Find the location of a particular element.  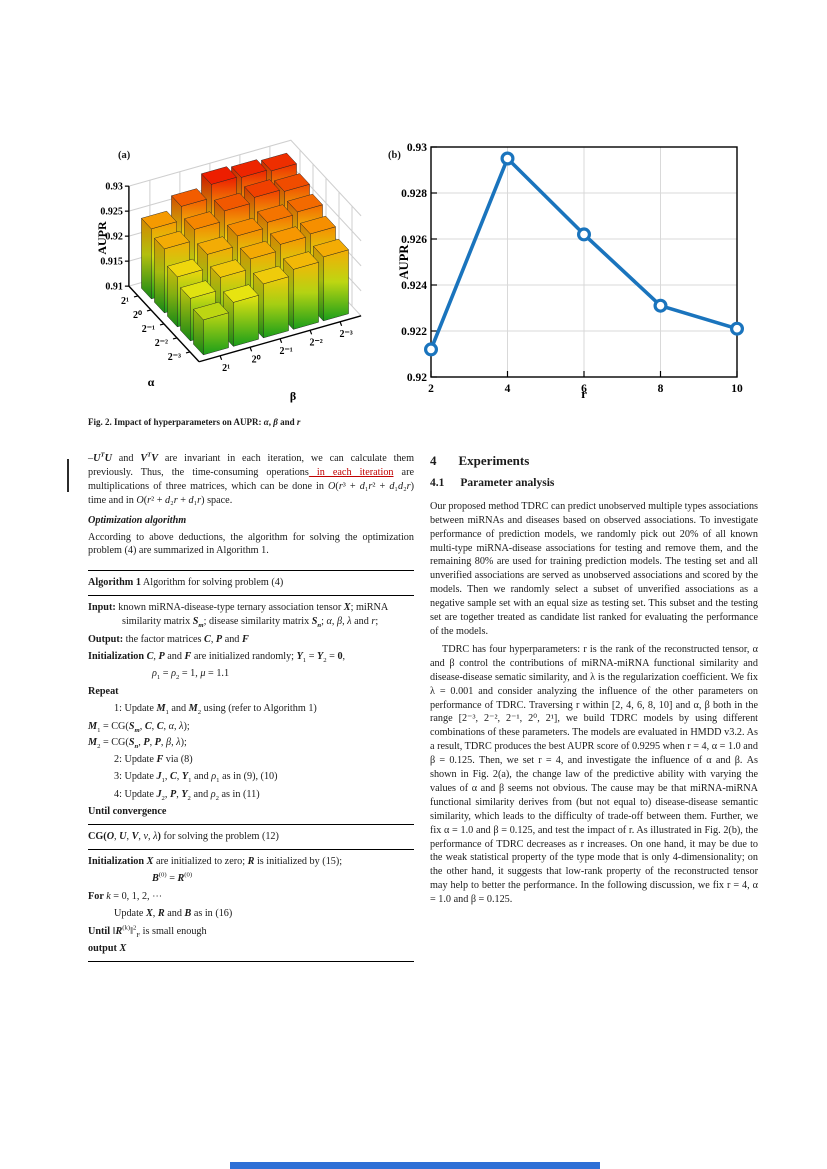

subsection-title: Parameter analysis is located at coordinates (507, 482).